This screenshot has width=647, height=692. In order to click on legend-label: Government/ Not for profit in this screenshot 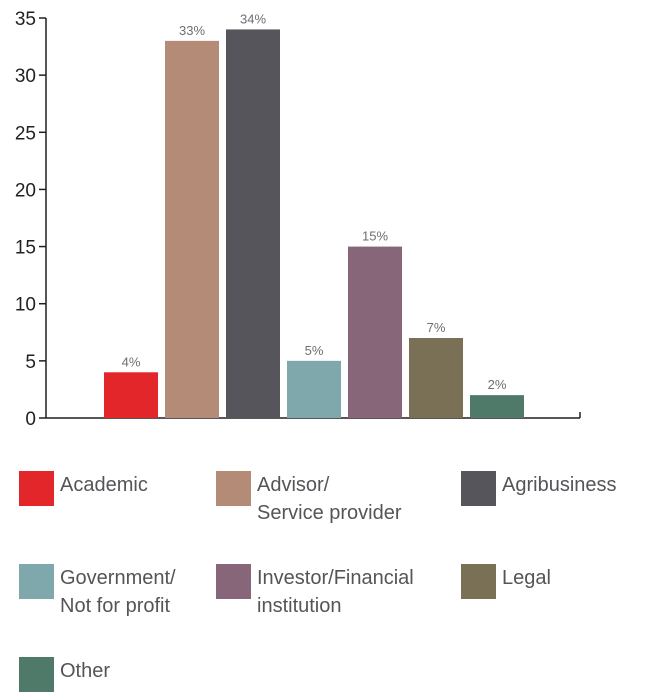, I will do `click(118, 592)`.